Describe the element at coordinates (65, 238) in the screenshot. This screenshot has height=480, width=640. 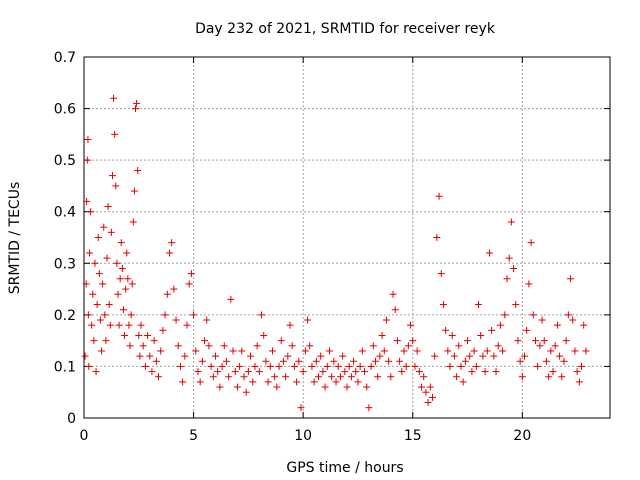
I see `y-tick-labels: 0 0.1 0.2 0.3 0.4 0.5 0.6 0.7` at that location.